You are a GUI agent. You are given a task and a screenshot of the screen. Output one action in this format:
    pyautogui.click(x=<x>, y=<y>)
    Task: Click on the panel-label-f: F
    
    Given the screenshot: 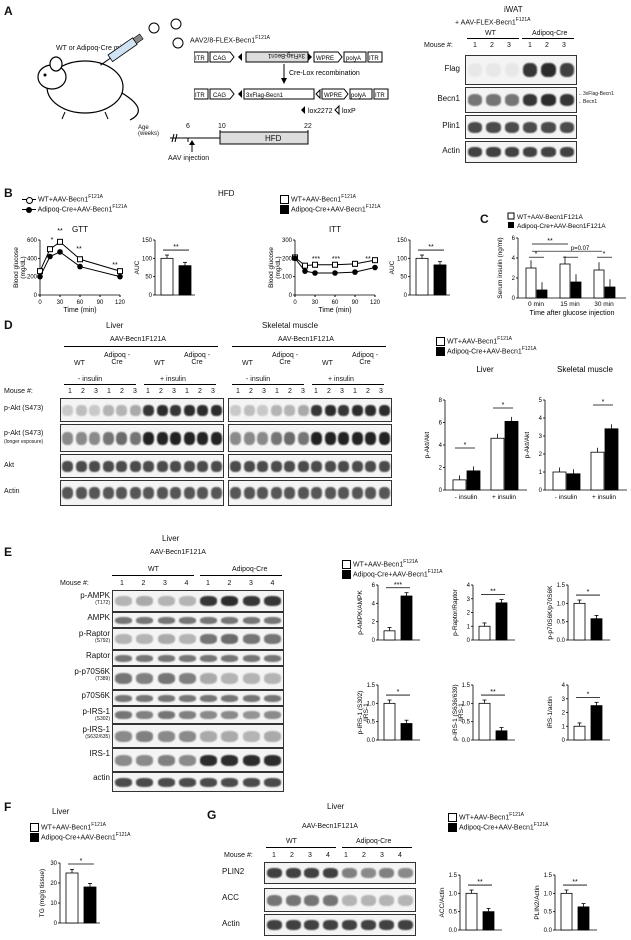 What is the action you would take?
    pyautogui.click(x=8, y=807)
    